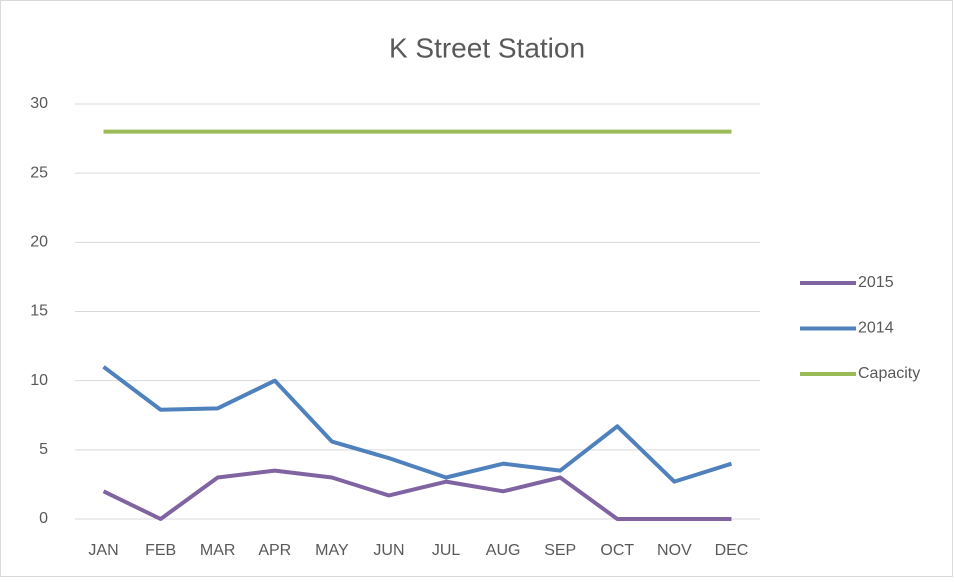 The image size is (954, 583). Describe the element at coordinates (274, 550) in the screenshot. I see `x-tick-label: APR` at that location.